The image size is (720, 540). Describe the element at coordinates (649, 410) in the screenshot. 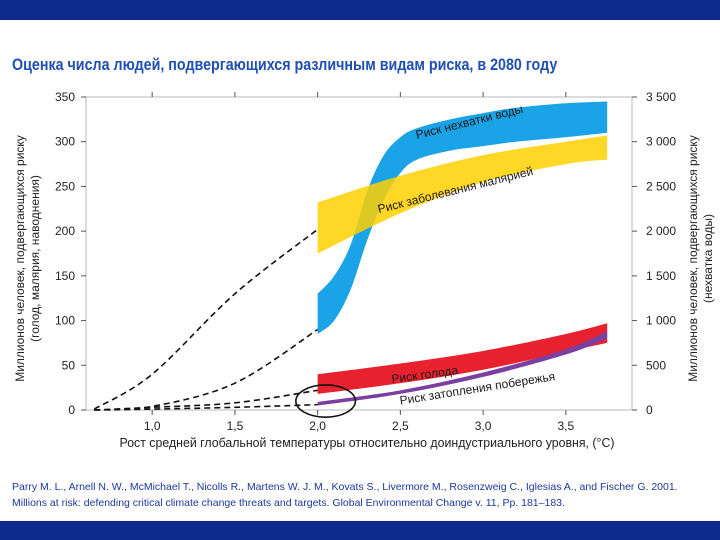

I see `y-right-tick-label: 0` at that location.